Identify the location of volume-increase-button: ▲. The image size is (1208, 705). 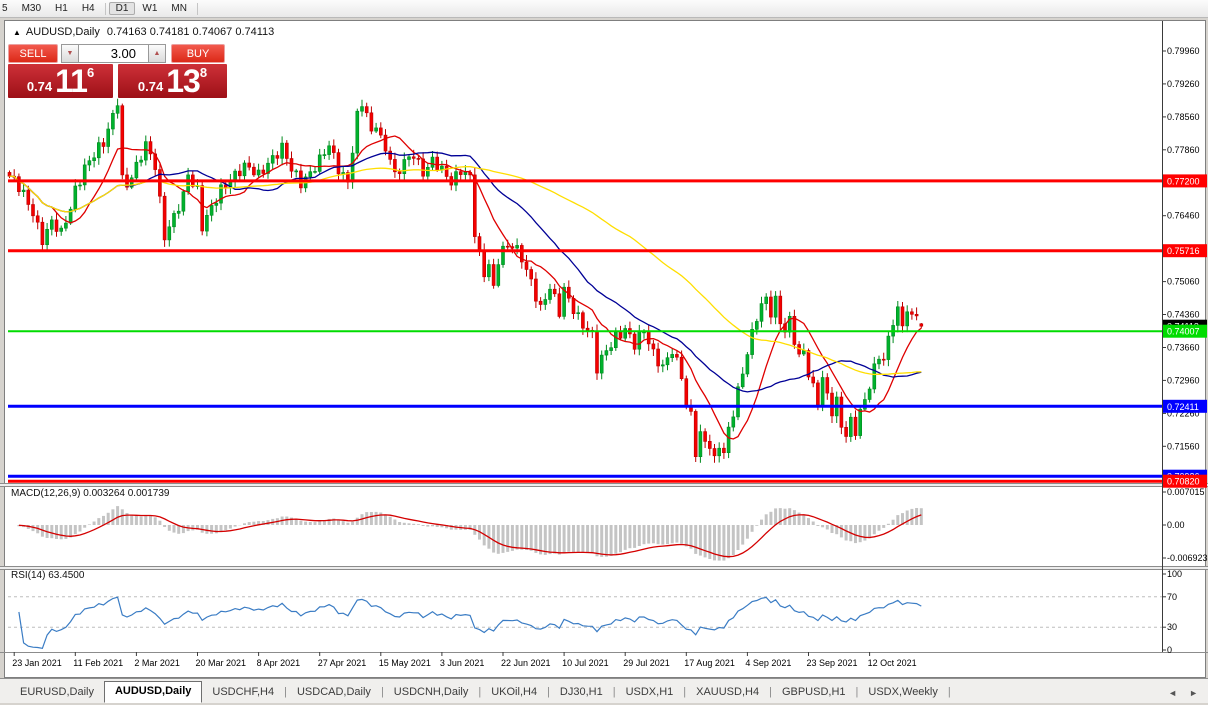
(157, 53).